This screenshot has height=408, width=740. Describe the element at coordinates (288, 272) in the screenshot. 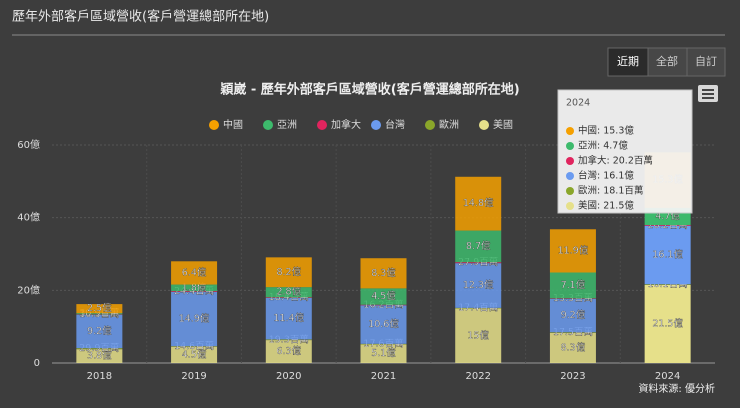

I see `value-label: 8.2億` at that location.